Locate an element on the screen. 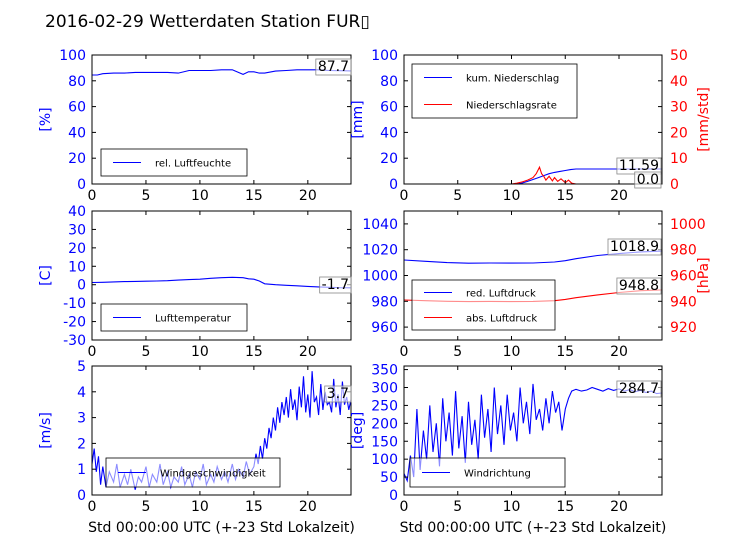  y-tick-label: 200 is located at coordinates (384, 424).